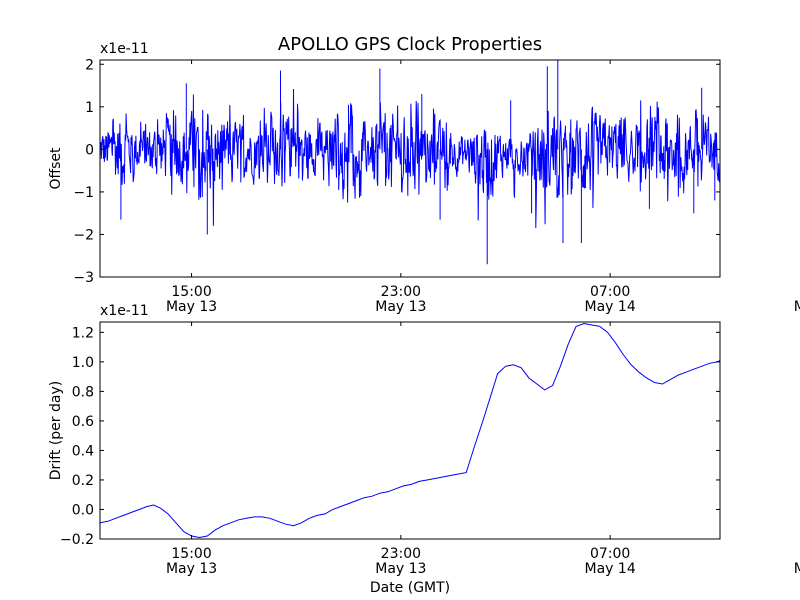  I want to click on offset-xtick-time: 23:00, so click(401, 292).